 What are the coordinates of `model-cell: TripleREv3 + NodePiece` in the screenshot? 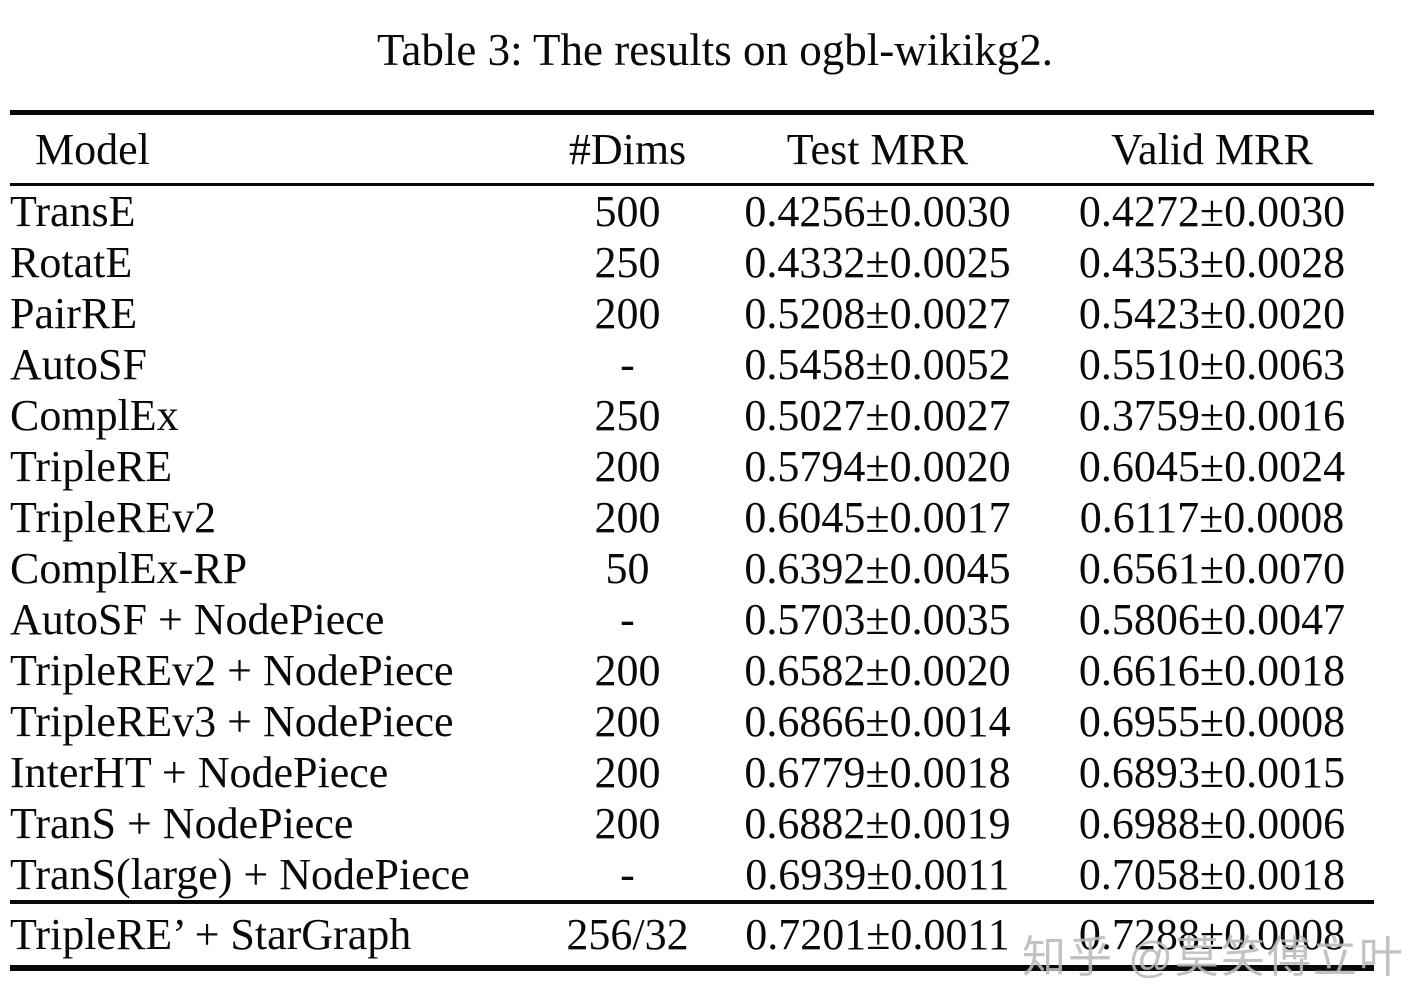 It's located at (232, 721).